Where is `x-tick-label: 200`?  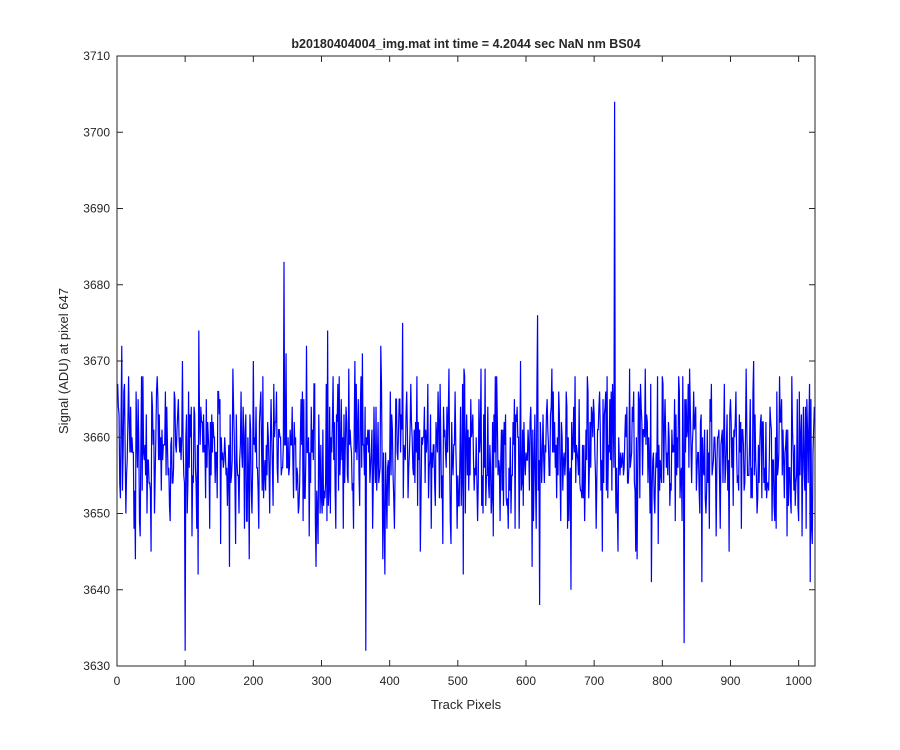 x-tick-label: 200 is located at coordinates (253, 681).